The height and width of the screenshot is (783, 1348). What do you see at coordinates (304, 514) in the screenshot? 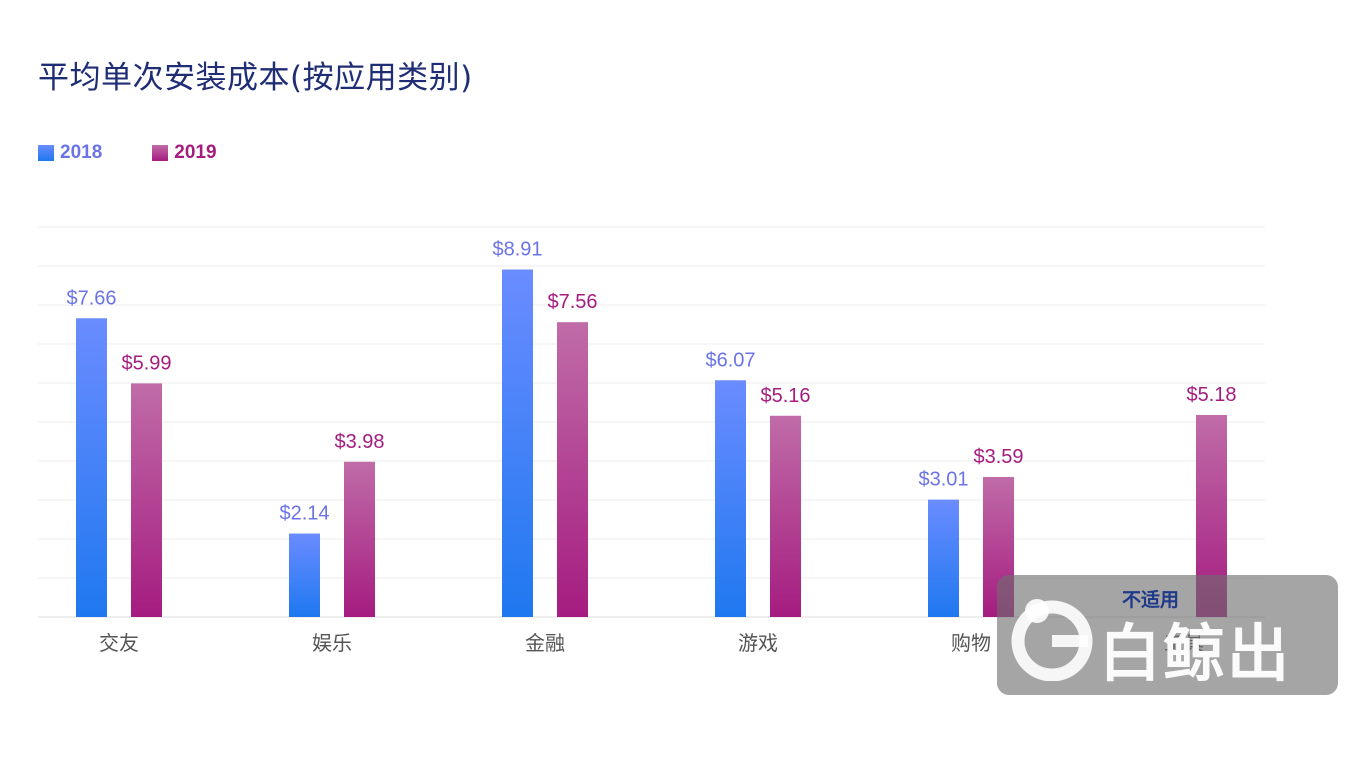
I see `data-label-2018-1: $2.14` at bounding box center [304, 514].